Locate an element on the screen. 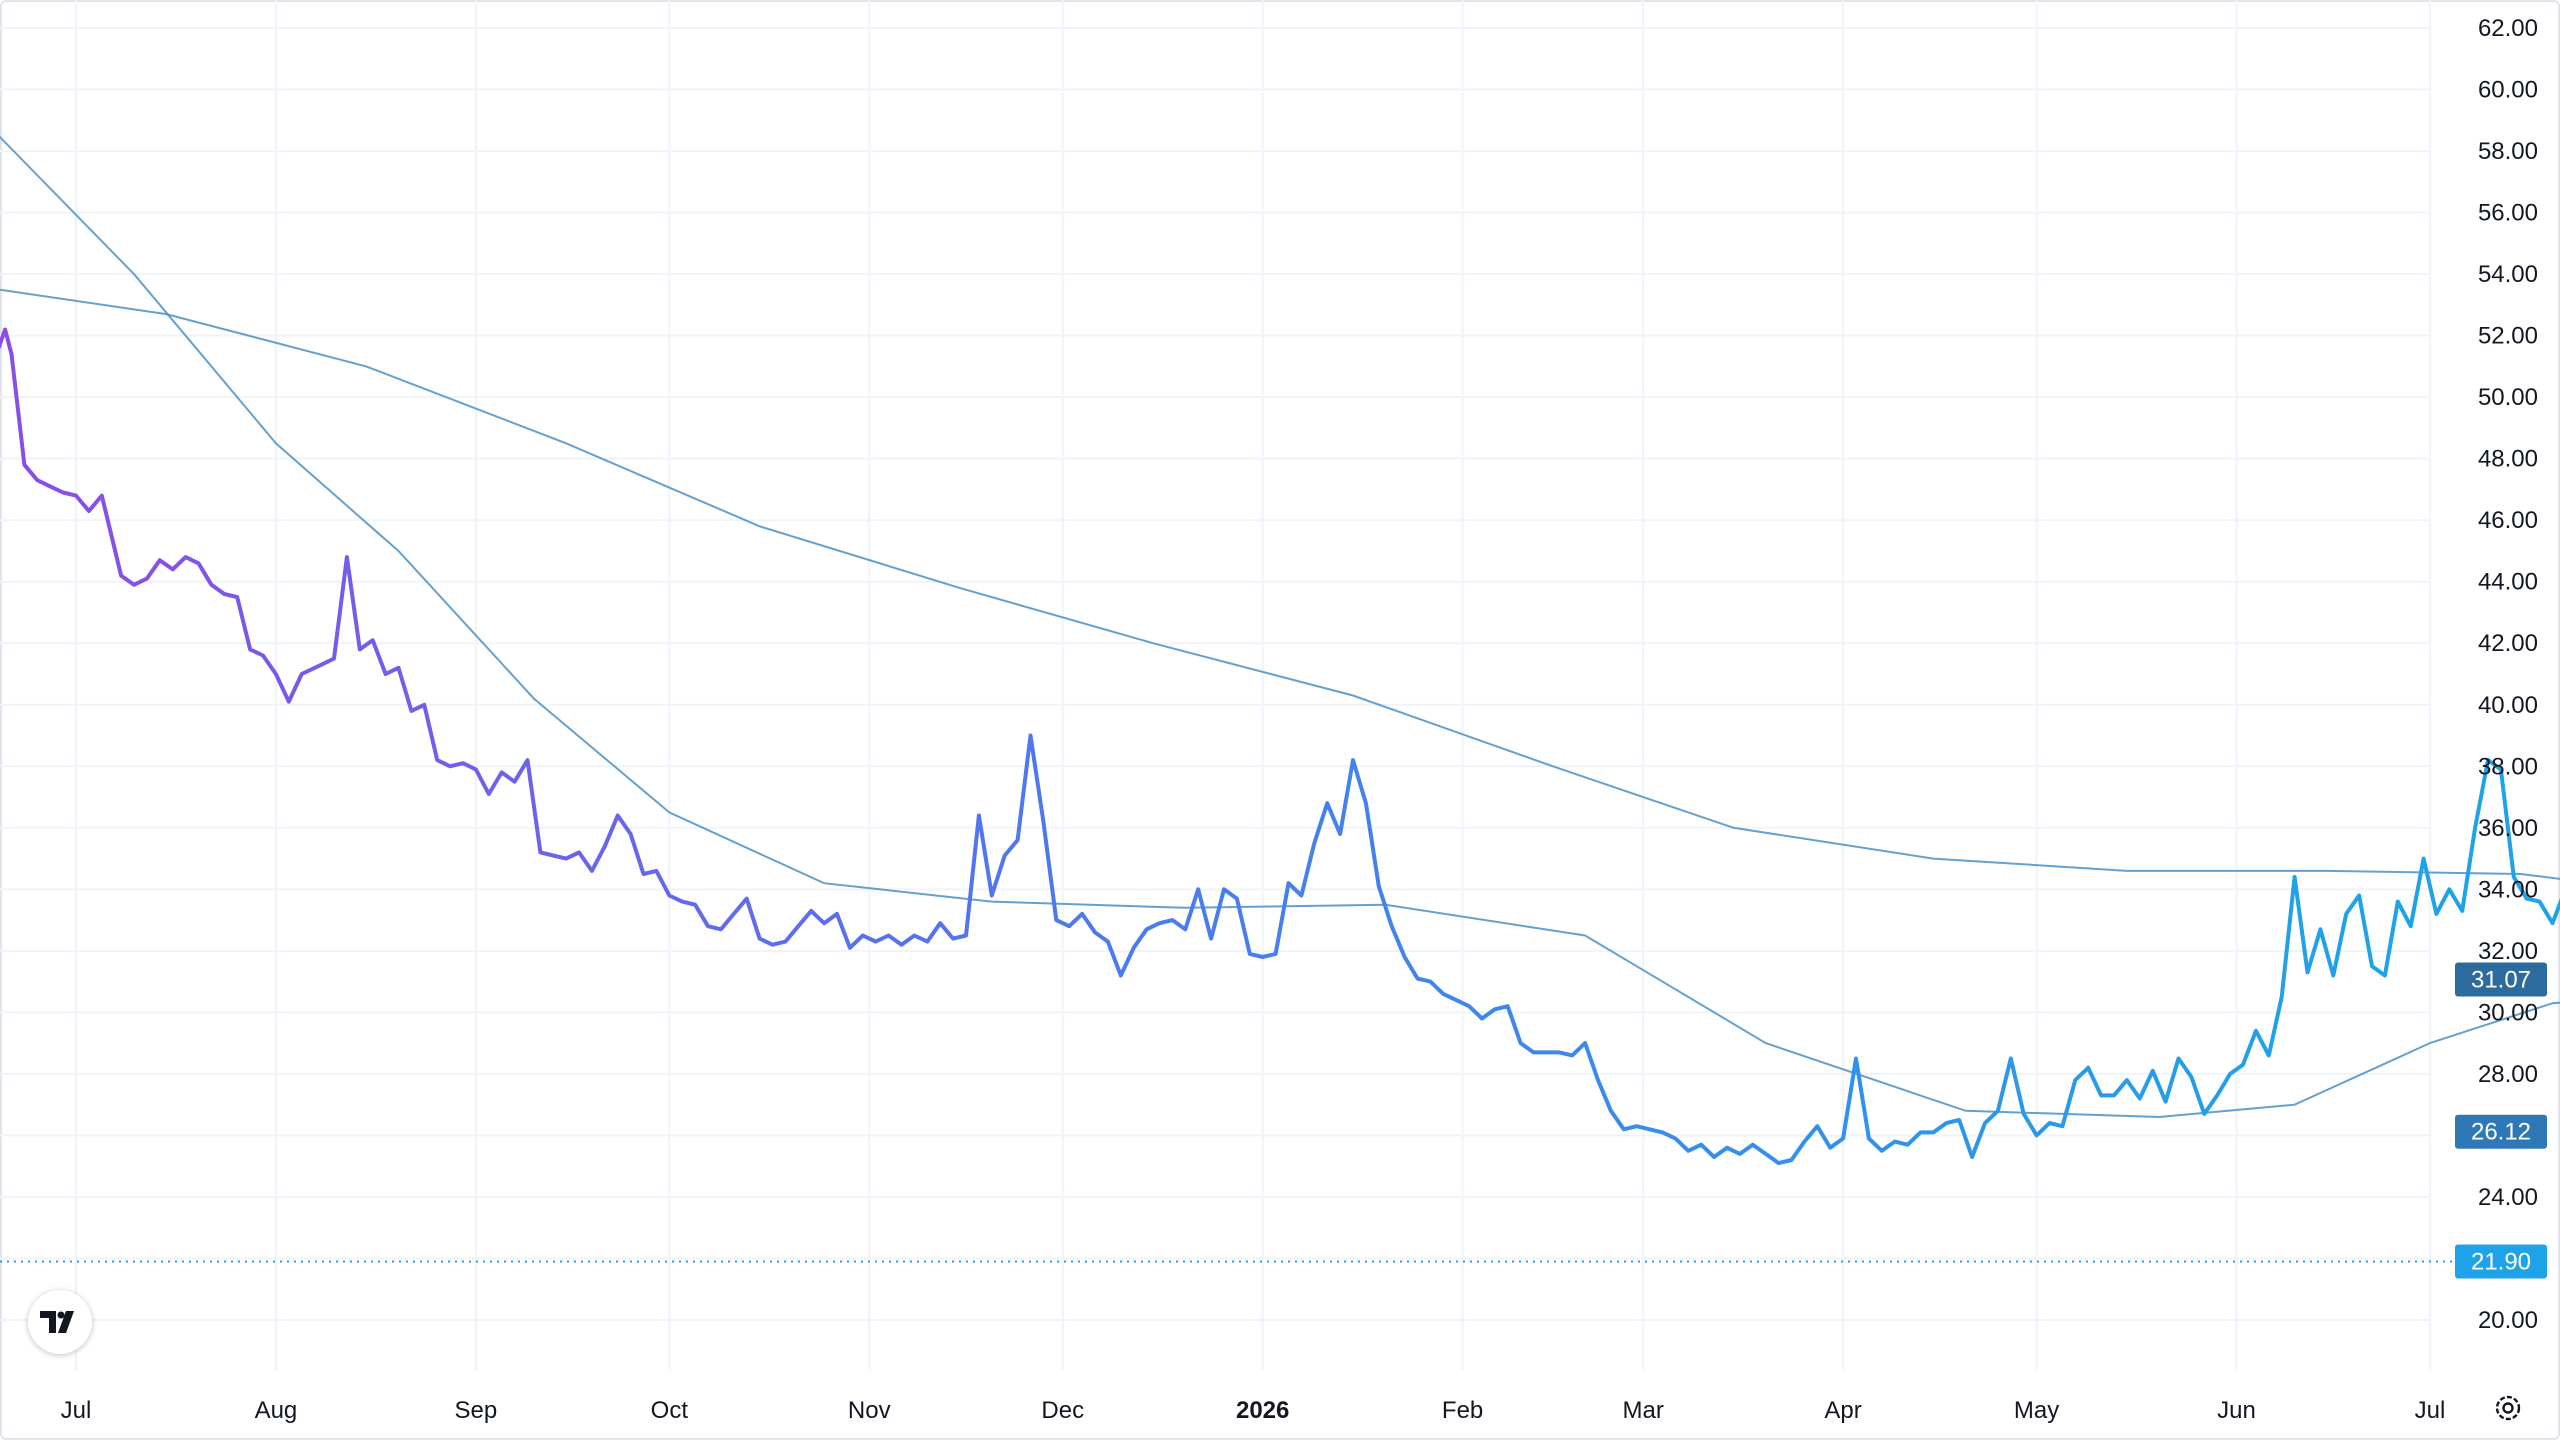 The width and height of the screenshot is (2560, 1440). price-badge-label: 26.12 is located at coordinates (2501, 1132).